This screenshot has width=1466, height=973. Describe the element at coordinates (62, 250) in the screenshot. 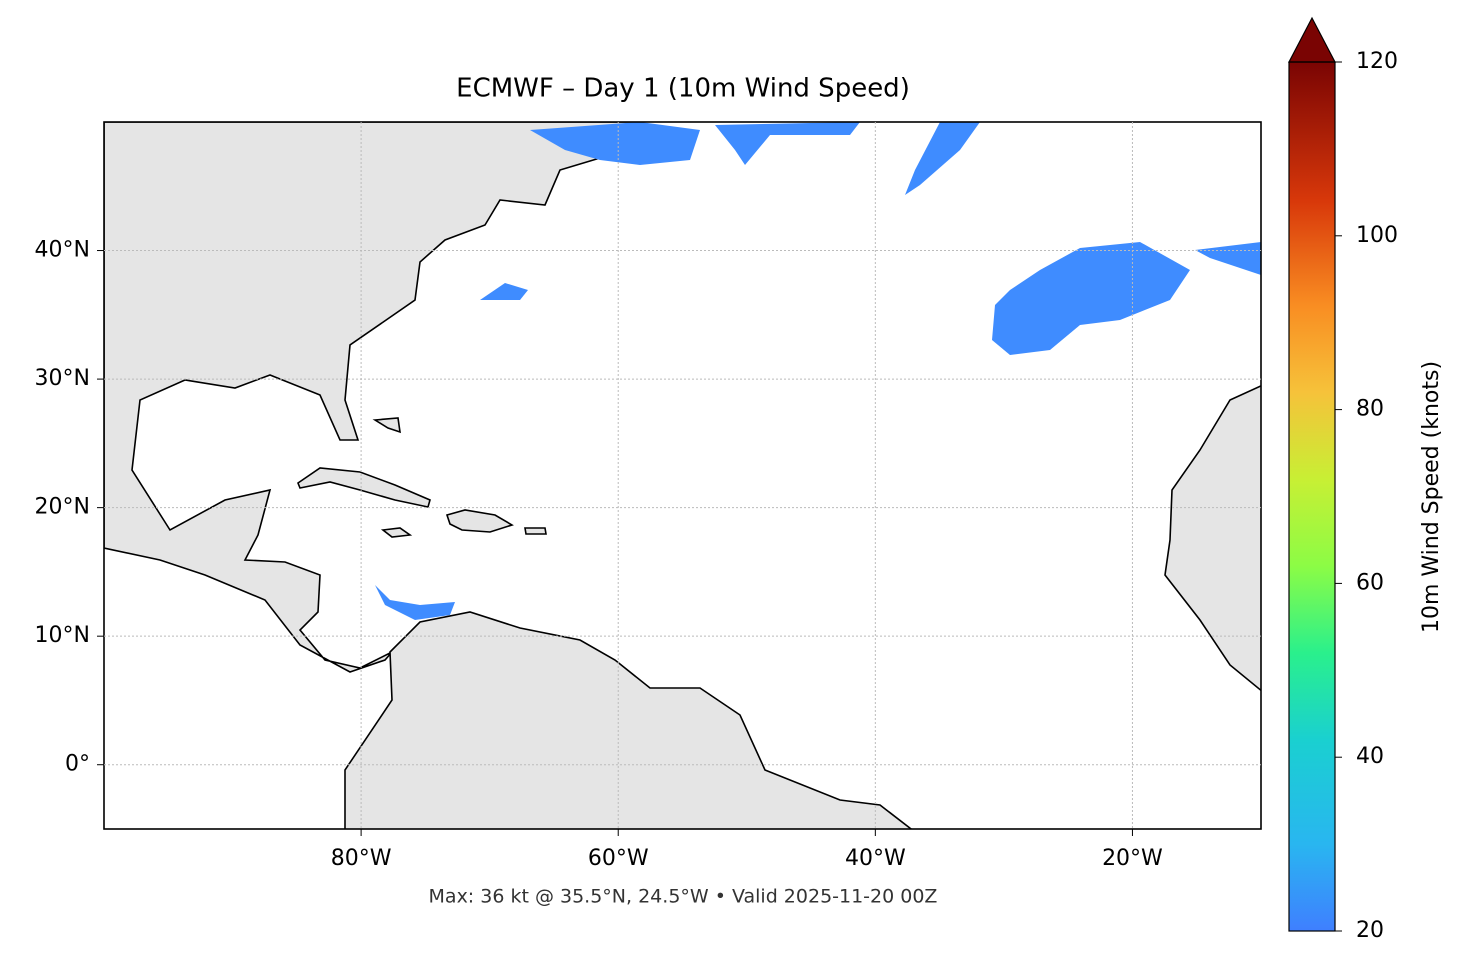

I see `y-tick-label: 40°N` at that location.